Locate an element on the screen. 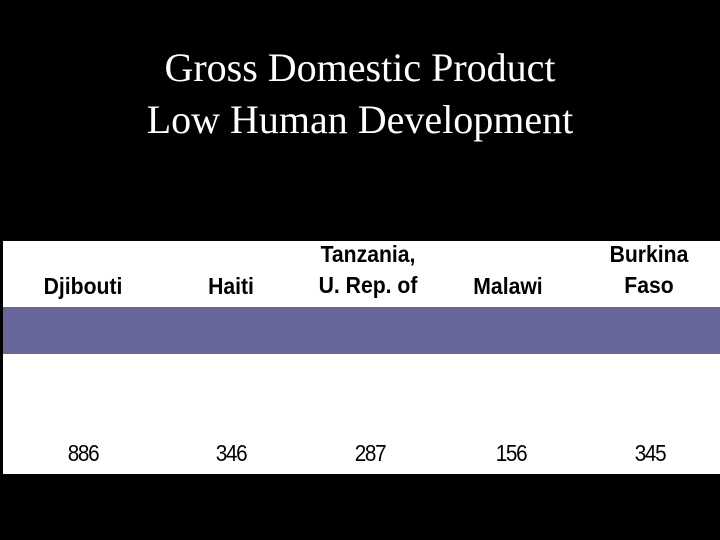 This screenshot has width=720, height=540. value-haiti: 346 is located at coordinates (231, 453).